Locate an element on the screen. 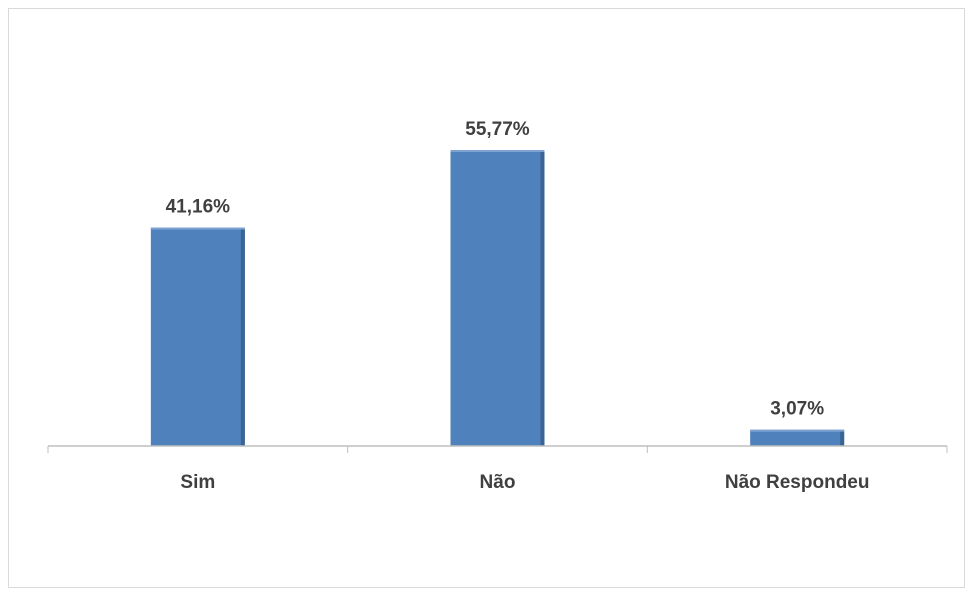 The height and width of the screenshot is (592, 974). data-label: 41,16% is located at coordinates (198, 207).